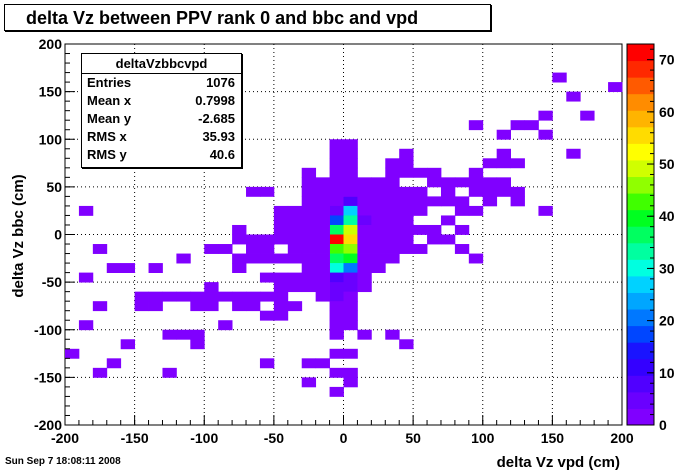 This screenshot has height=473, width=687. I want to click on palette-tick-label: 60, so click(667, 112).